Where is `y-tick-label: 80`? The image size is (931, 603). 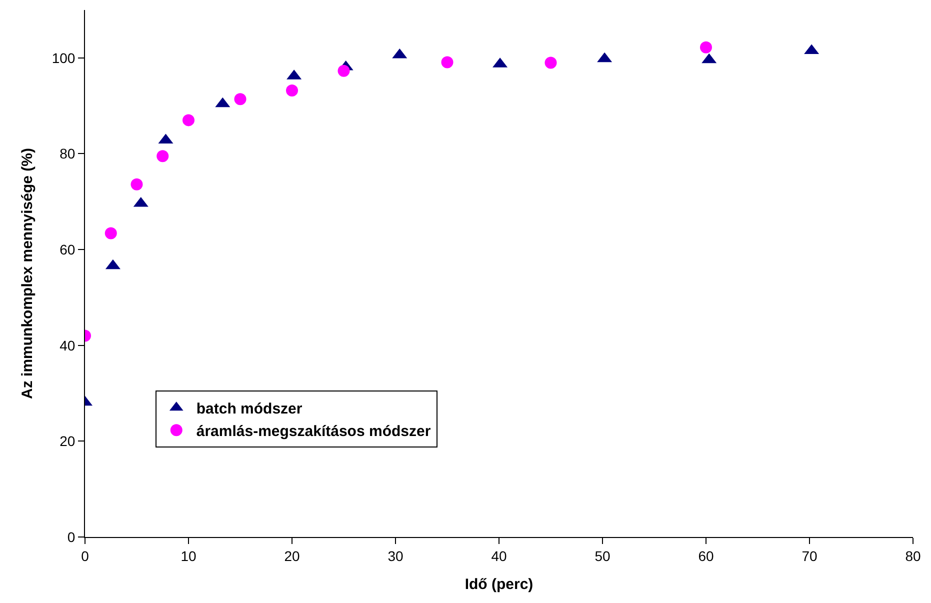 y-tick-label: 80 is located at coordinates (68, 154).